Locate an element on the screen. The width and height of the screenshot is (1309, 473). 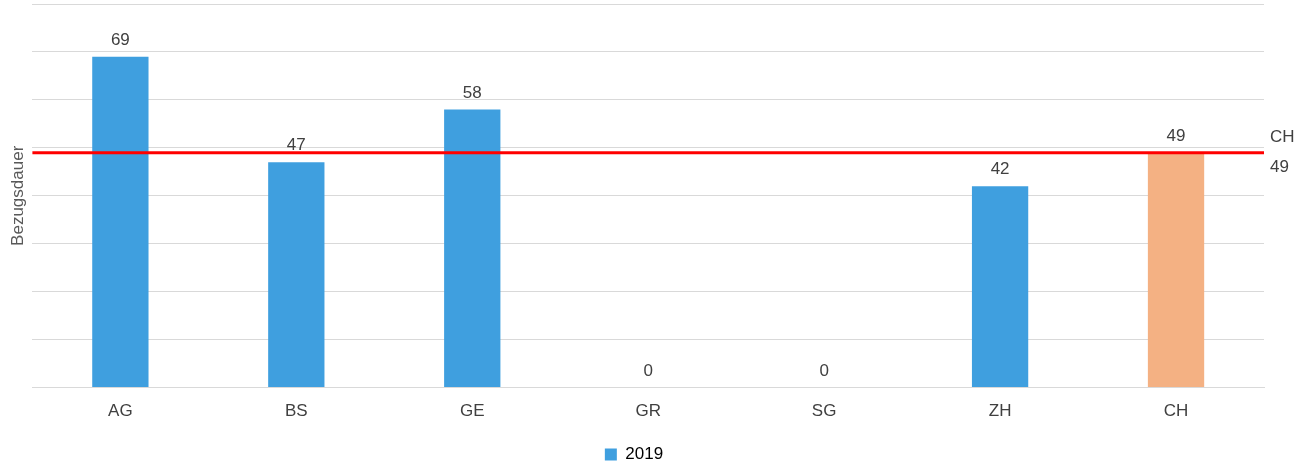
data-label: 69 is located at coordinates (120, 39).